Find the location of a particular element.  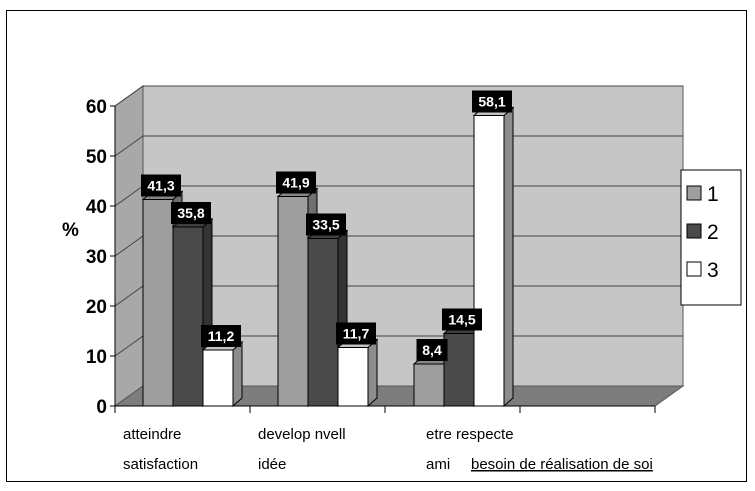

data-label-1-0: 41,3 is located at coordinates (161, 185).